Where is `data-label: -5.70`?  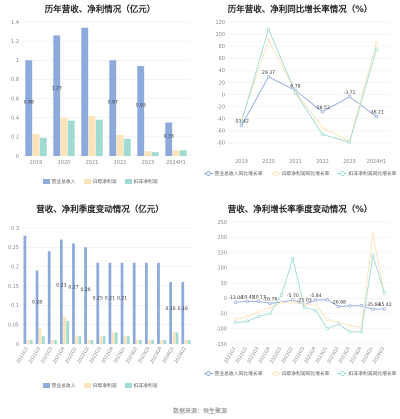 data-label: -5.70 is located at coordinates (293, 296).